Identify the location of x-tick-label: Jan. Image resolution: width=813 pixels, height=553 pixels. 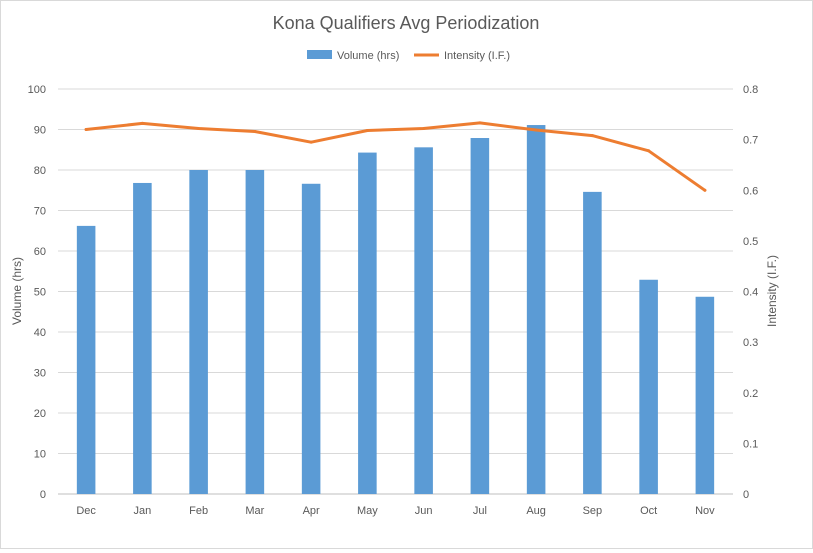
(143, 511).